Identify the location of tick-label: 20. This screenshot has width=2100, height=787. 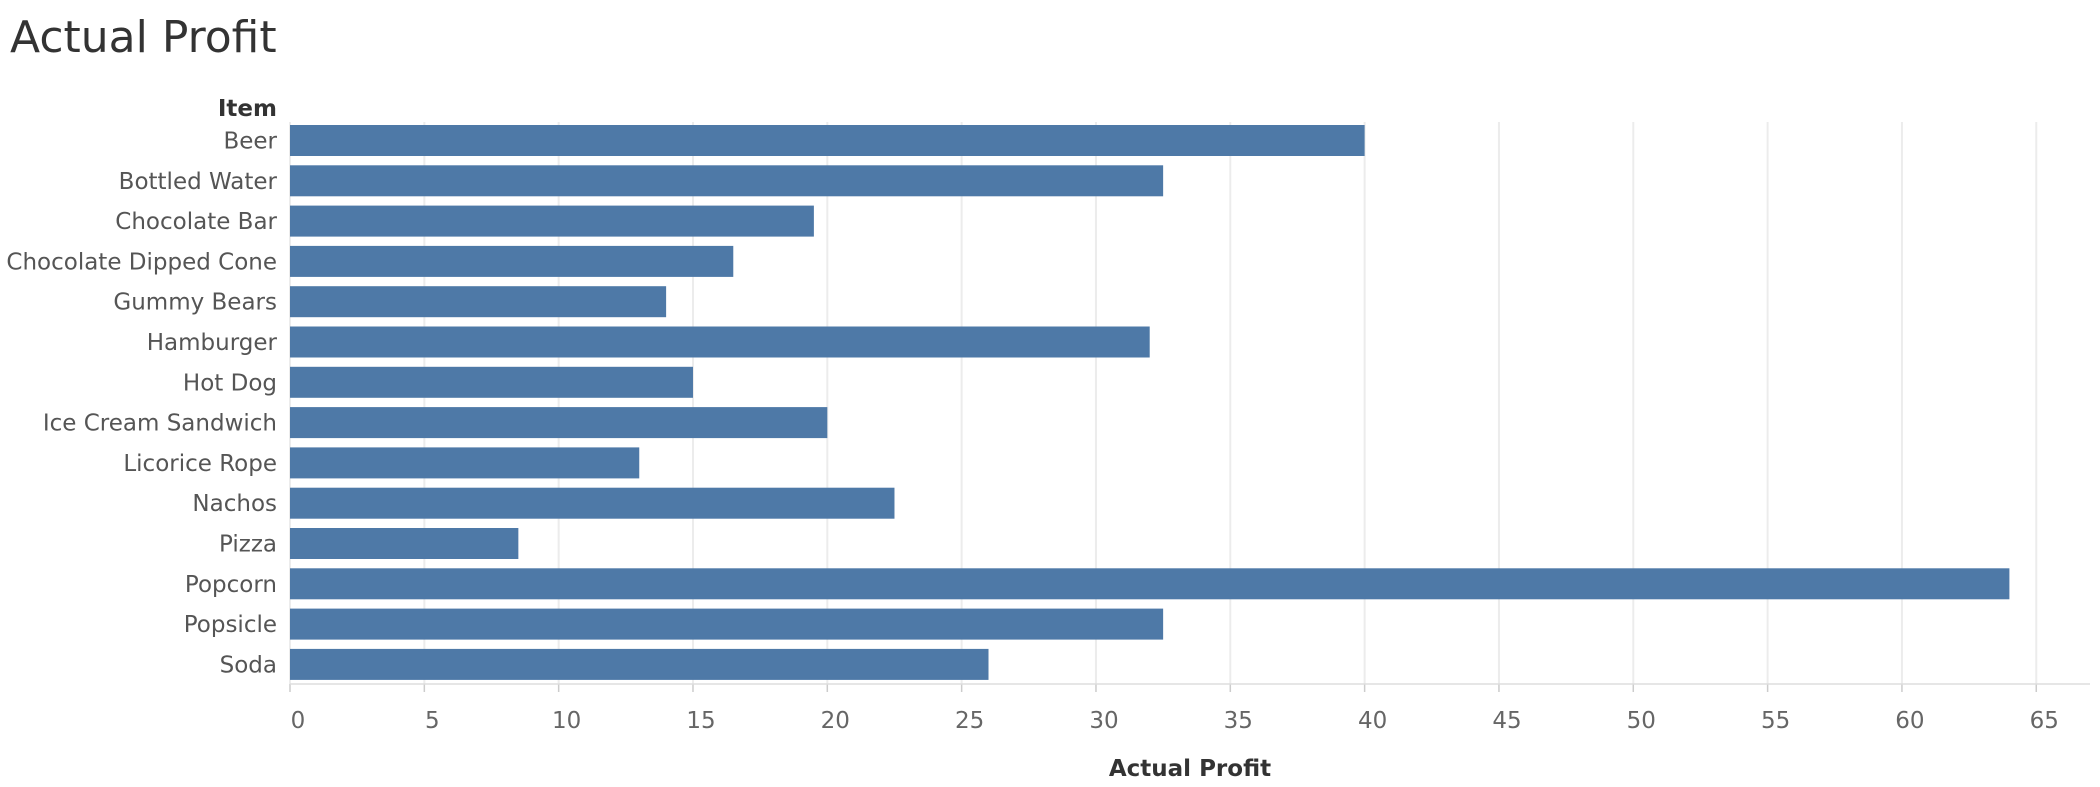
(835, 721).